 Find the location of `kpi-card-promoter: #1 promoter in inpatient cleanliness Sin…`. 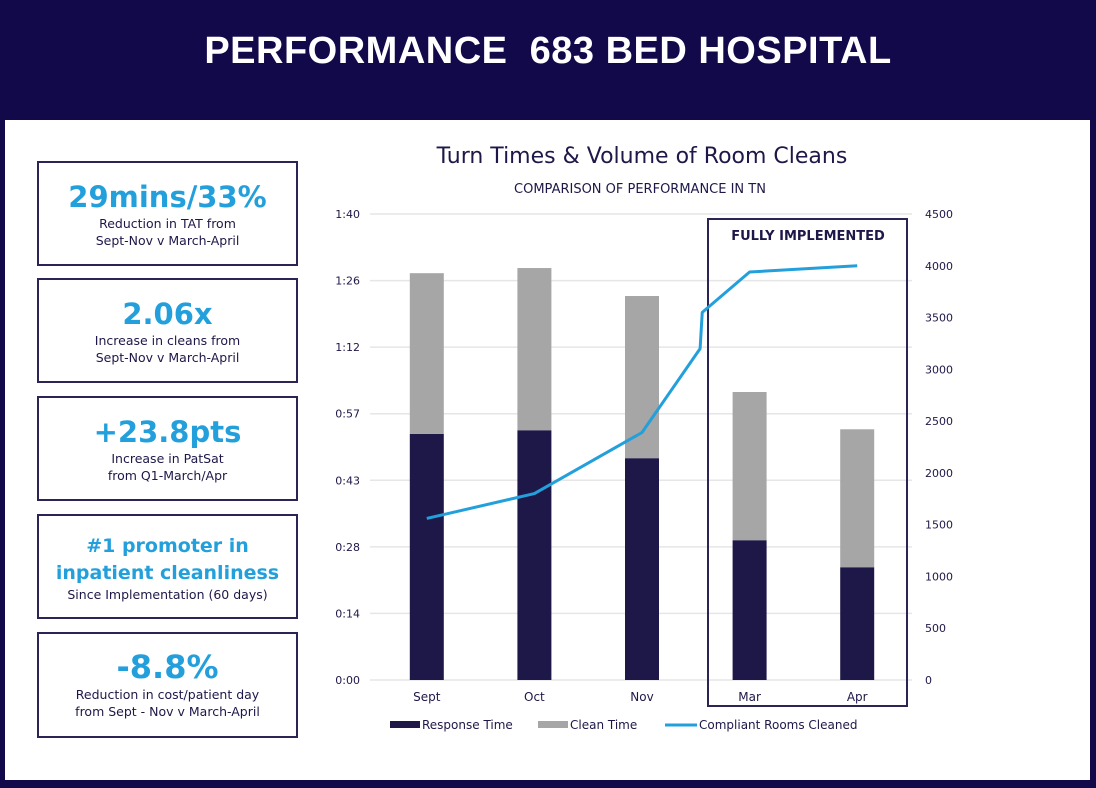

kpi-card-promoter: #1 promoter in inpatient cleanliness Sin… is located at coordinates (167, 566).